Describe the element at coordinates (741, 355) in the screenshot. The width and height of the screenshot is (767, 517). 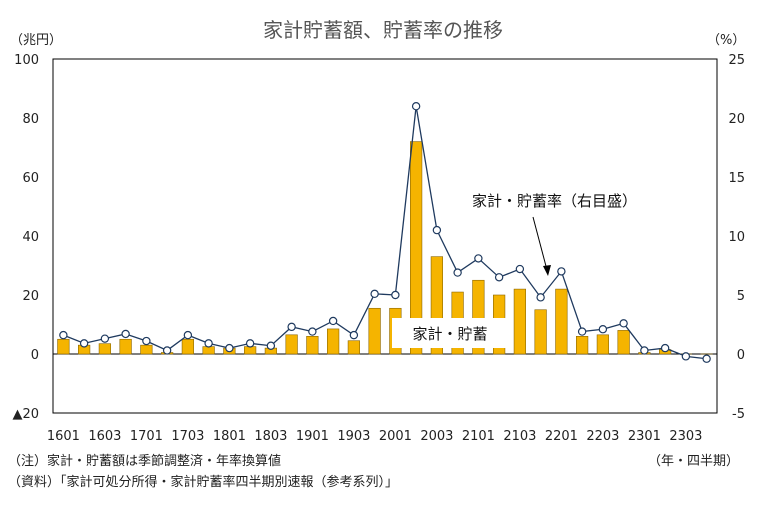
I see `right-tick-label: 0` at that location.